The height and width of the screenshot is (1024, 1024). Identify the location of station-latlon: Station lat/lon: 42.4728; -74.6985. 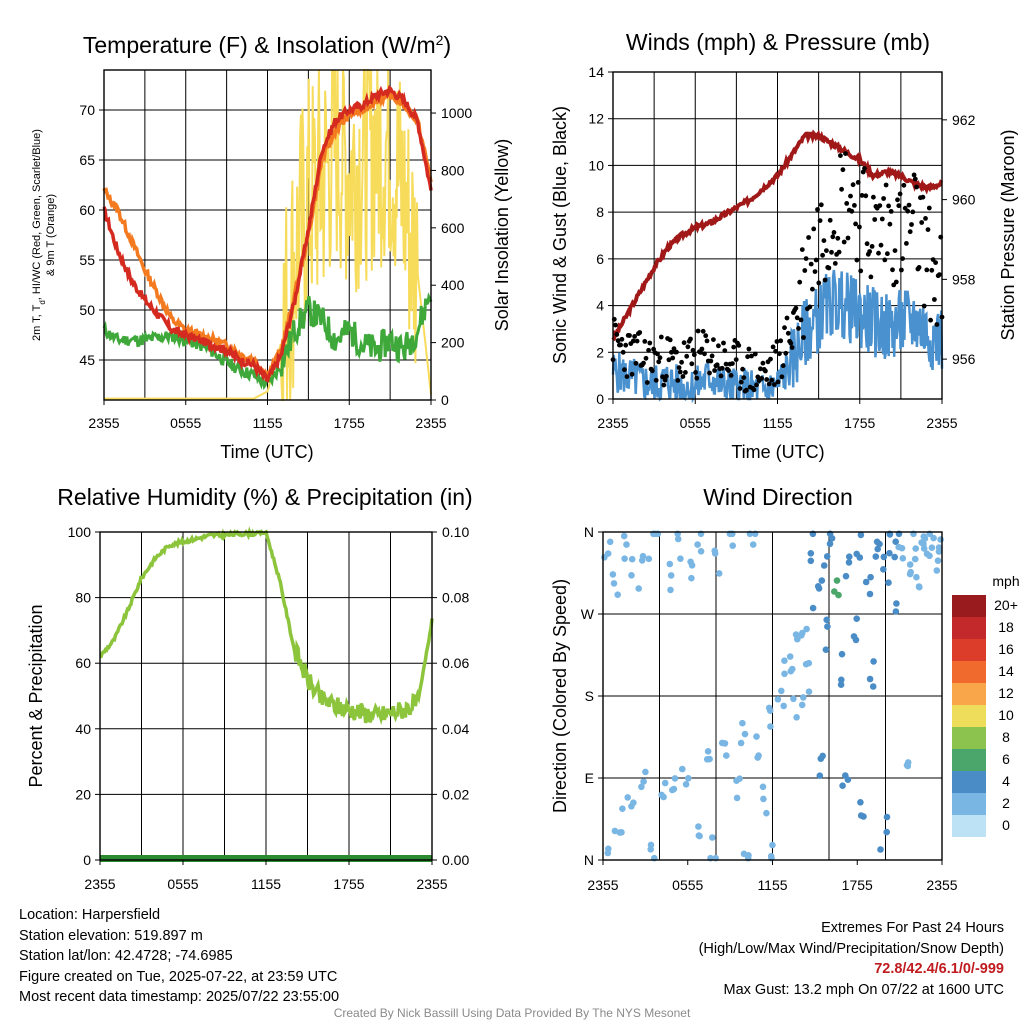
(126, 956).